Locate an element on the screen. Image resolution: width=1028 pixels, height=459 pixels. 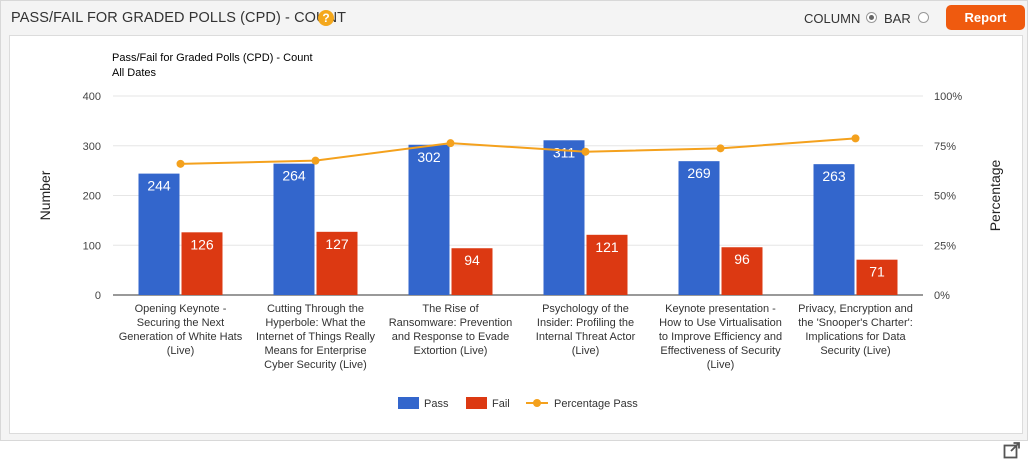
category-label-line: Means for Enterprise is located at coordinates (315, 351).